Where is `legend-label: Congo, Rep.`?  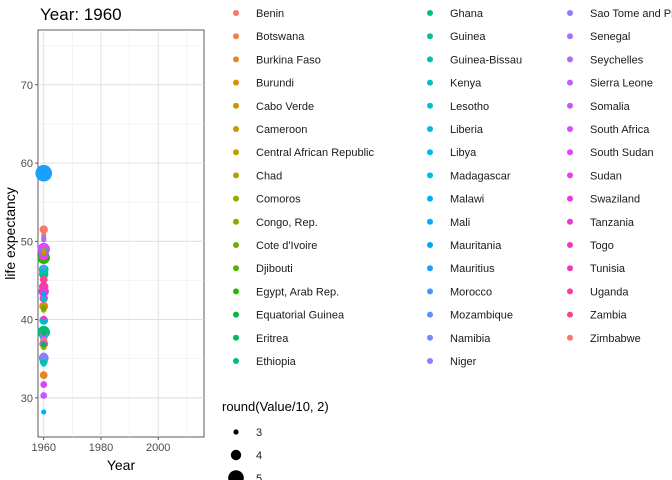 legend-label: Congo, Rep. is located at coordinates (287, 223).